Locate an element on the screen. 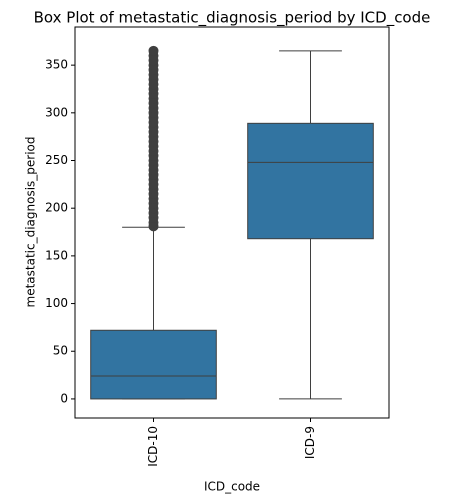 The height and width of the screenshot is (503, 459). x-tick-label: ICD-9 is located at coordinates (310, 442).